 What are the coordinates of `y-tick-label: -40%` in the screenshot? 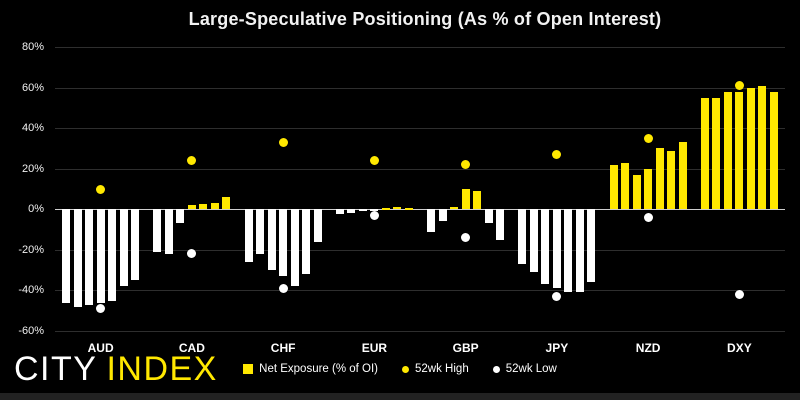 It's located at (31, 290).